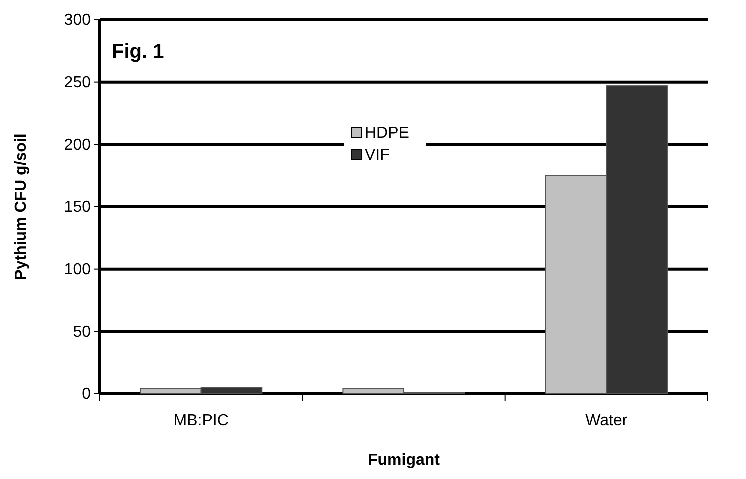 The image size is (746, 479). What do you see at coordinates (78, 83) in the screenshot?
I see `y-tick-label: 250` at bounding box center [78, 83].